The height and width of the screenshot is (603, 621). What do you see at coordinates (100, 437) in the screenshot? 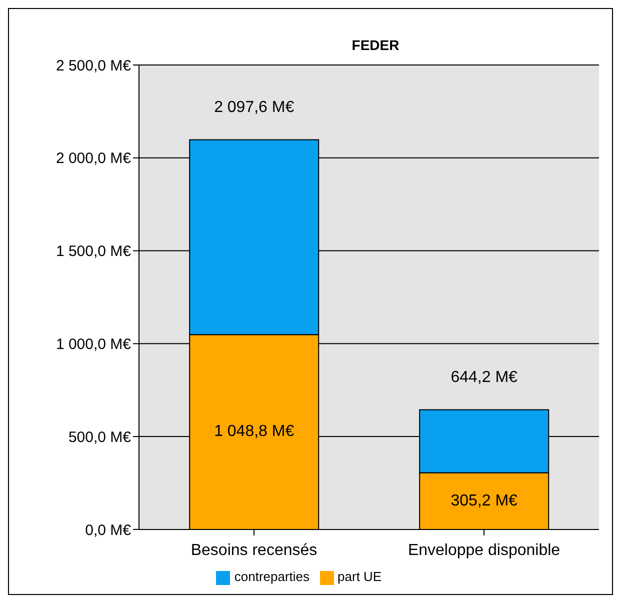
I see `y-tick-label: 500,0 M€` at bounding box center [100, 437].